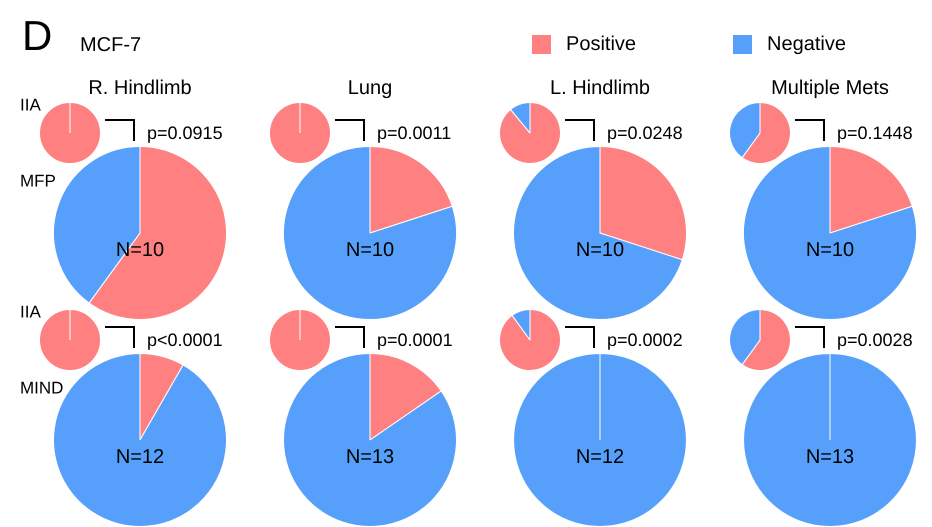  Describe the element at coordinates (140, 88) in the screenshot. I see `text: R. Hindlimb` at that location.